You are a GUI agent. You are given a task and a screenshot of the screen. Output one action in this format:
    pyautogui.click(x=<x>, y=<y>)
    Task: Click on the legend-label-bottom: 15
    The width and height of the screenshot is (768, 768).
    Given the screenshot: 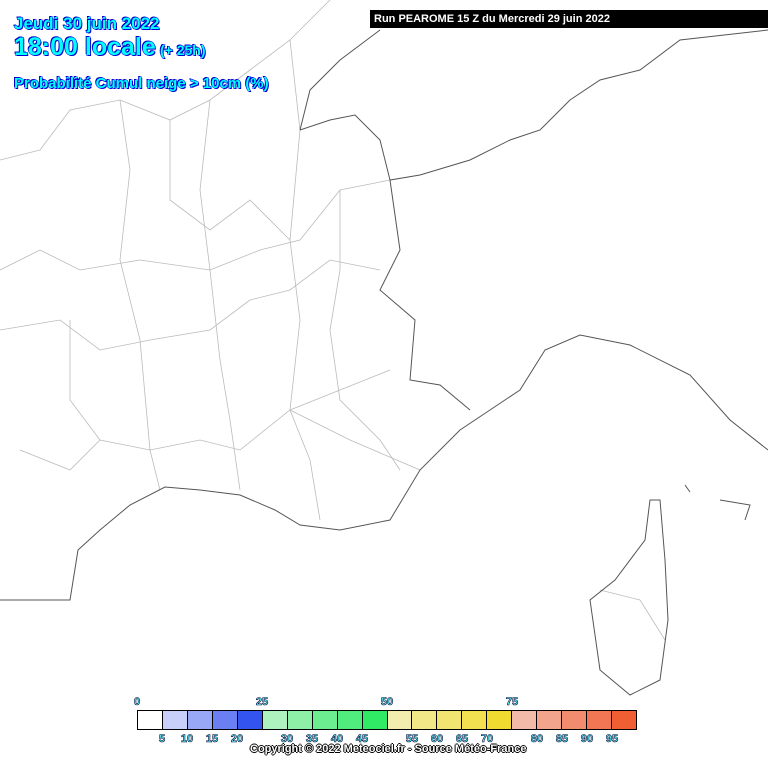 What is the action you would take?
    pyautogui.click(x=212, y=739)
    